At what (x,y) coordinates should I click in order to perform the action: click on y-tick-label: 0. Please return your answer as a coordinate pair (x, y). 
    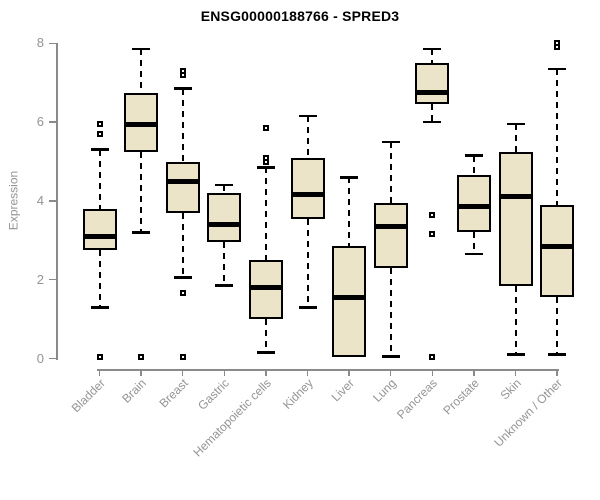
    Looking at the image, I should click on (40, 358).